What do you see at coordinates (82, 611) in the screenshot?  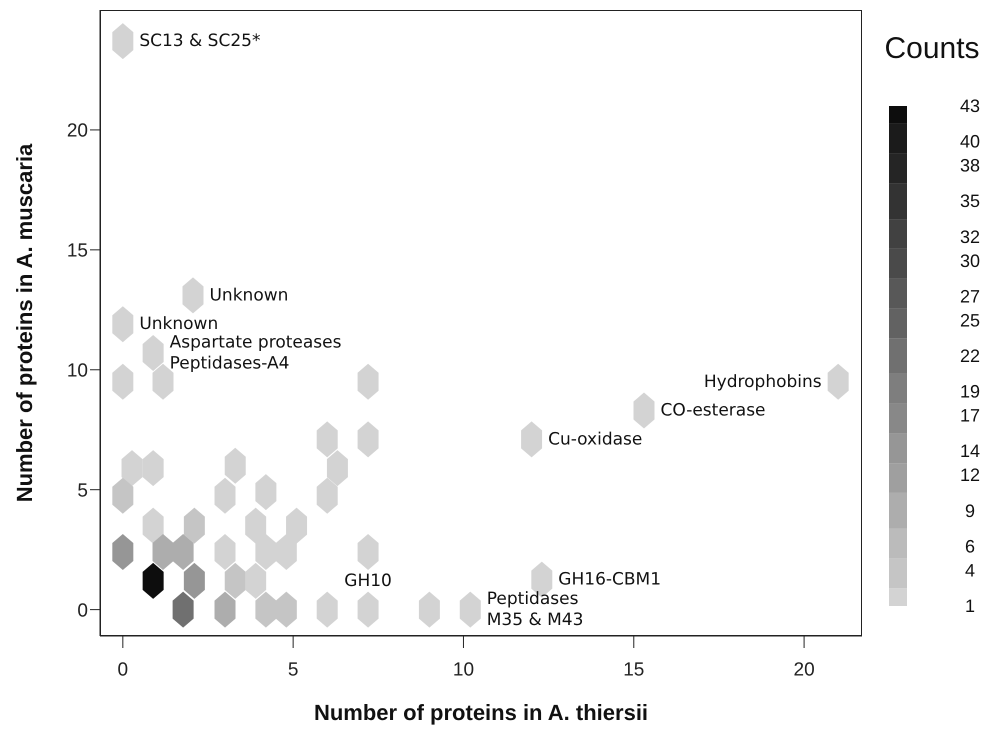 I see `y-tick-label: 0` at bounding box center [82, 611].